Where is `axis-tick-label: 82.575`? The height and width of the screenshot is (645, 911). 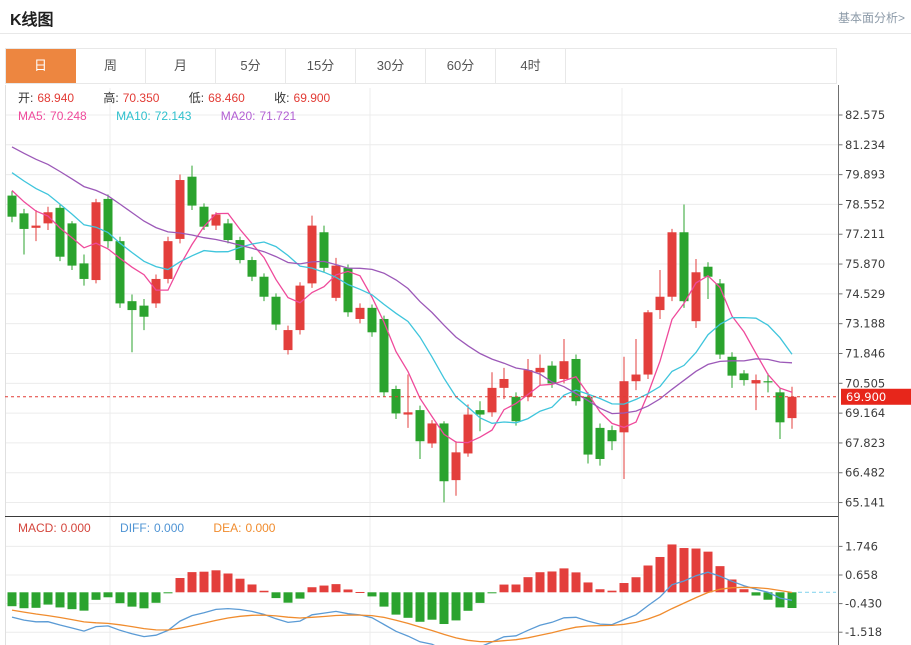
axis-tick-label: 82.575 is located at coordinates (865, 115).